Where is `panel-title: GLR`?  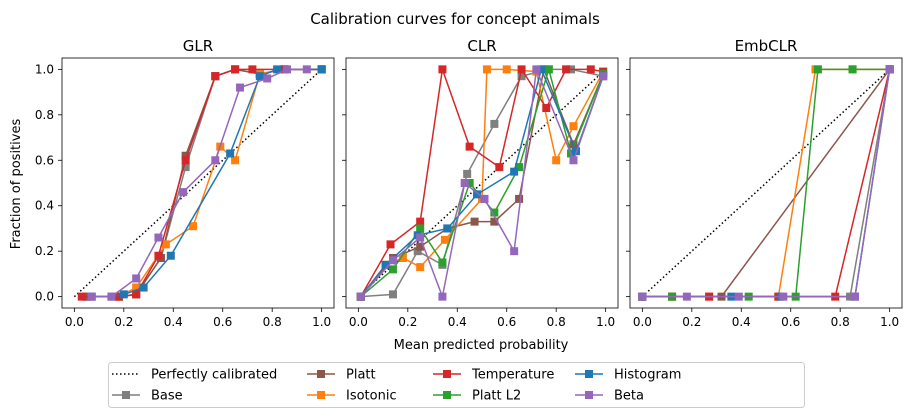
panel-title: GLR is located at coordinates (198, 46).